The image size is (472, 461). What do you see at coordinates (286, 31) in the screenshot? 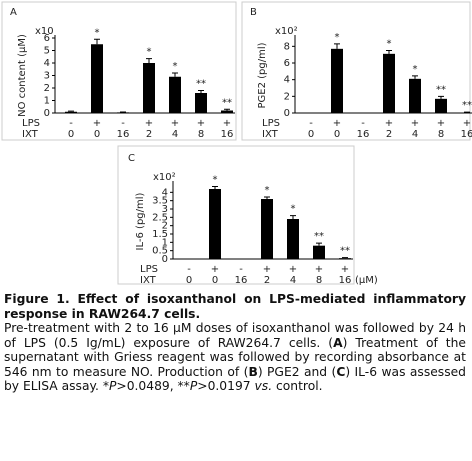
I see `multiplier: x10²` at bounding box center [286, 31].